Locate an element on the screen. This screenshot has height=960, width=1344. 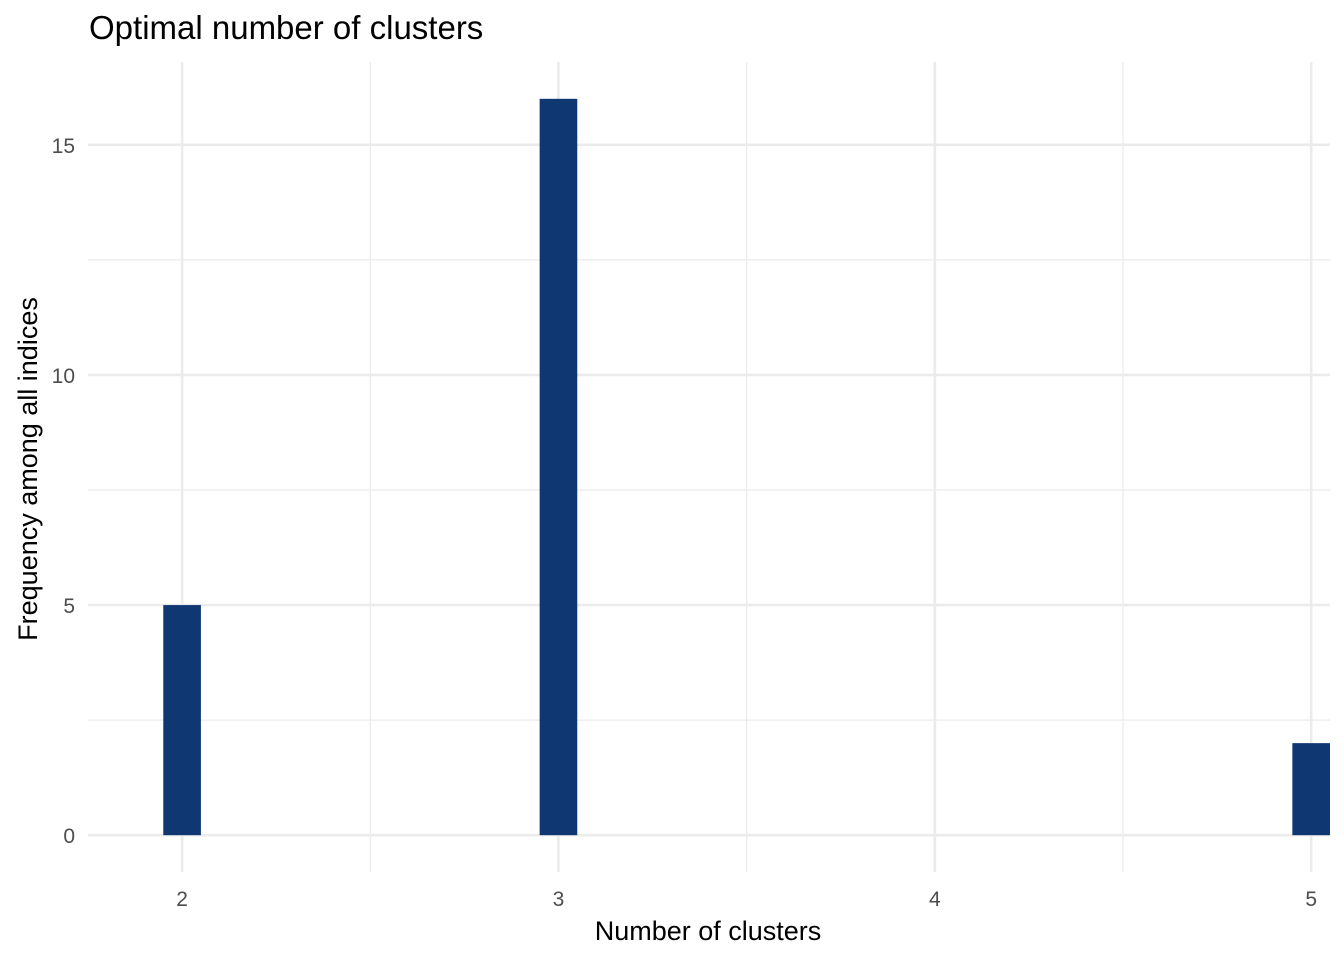
y-tick-label: 15 is located at coordinates (63, 146).